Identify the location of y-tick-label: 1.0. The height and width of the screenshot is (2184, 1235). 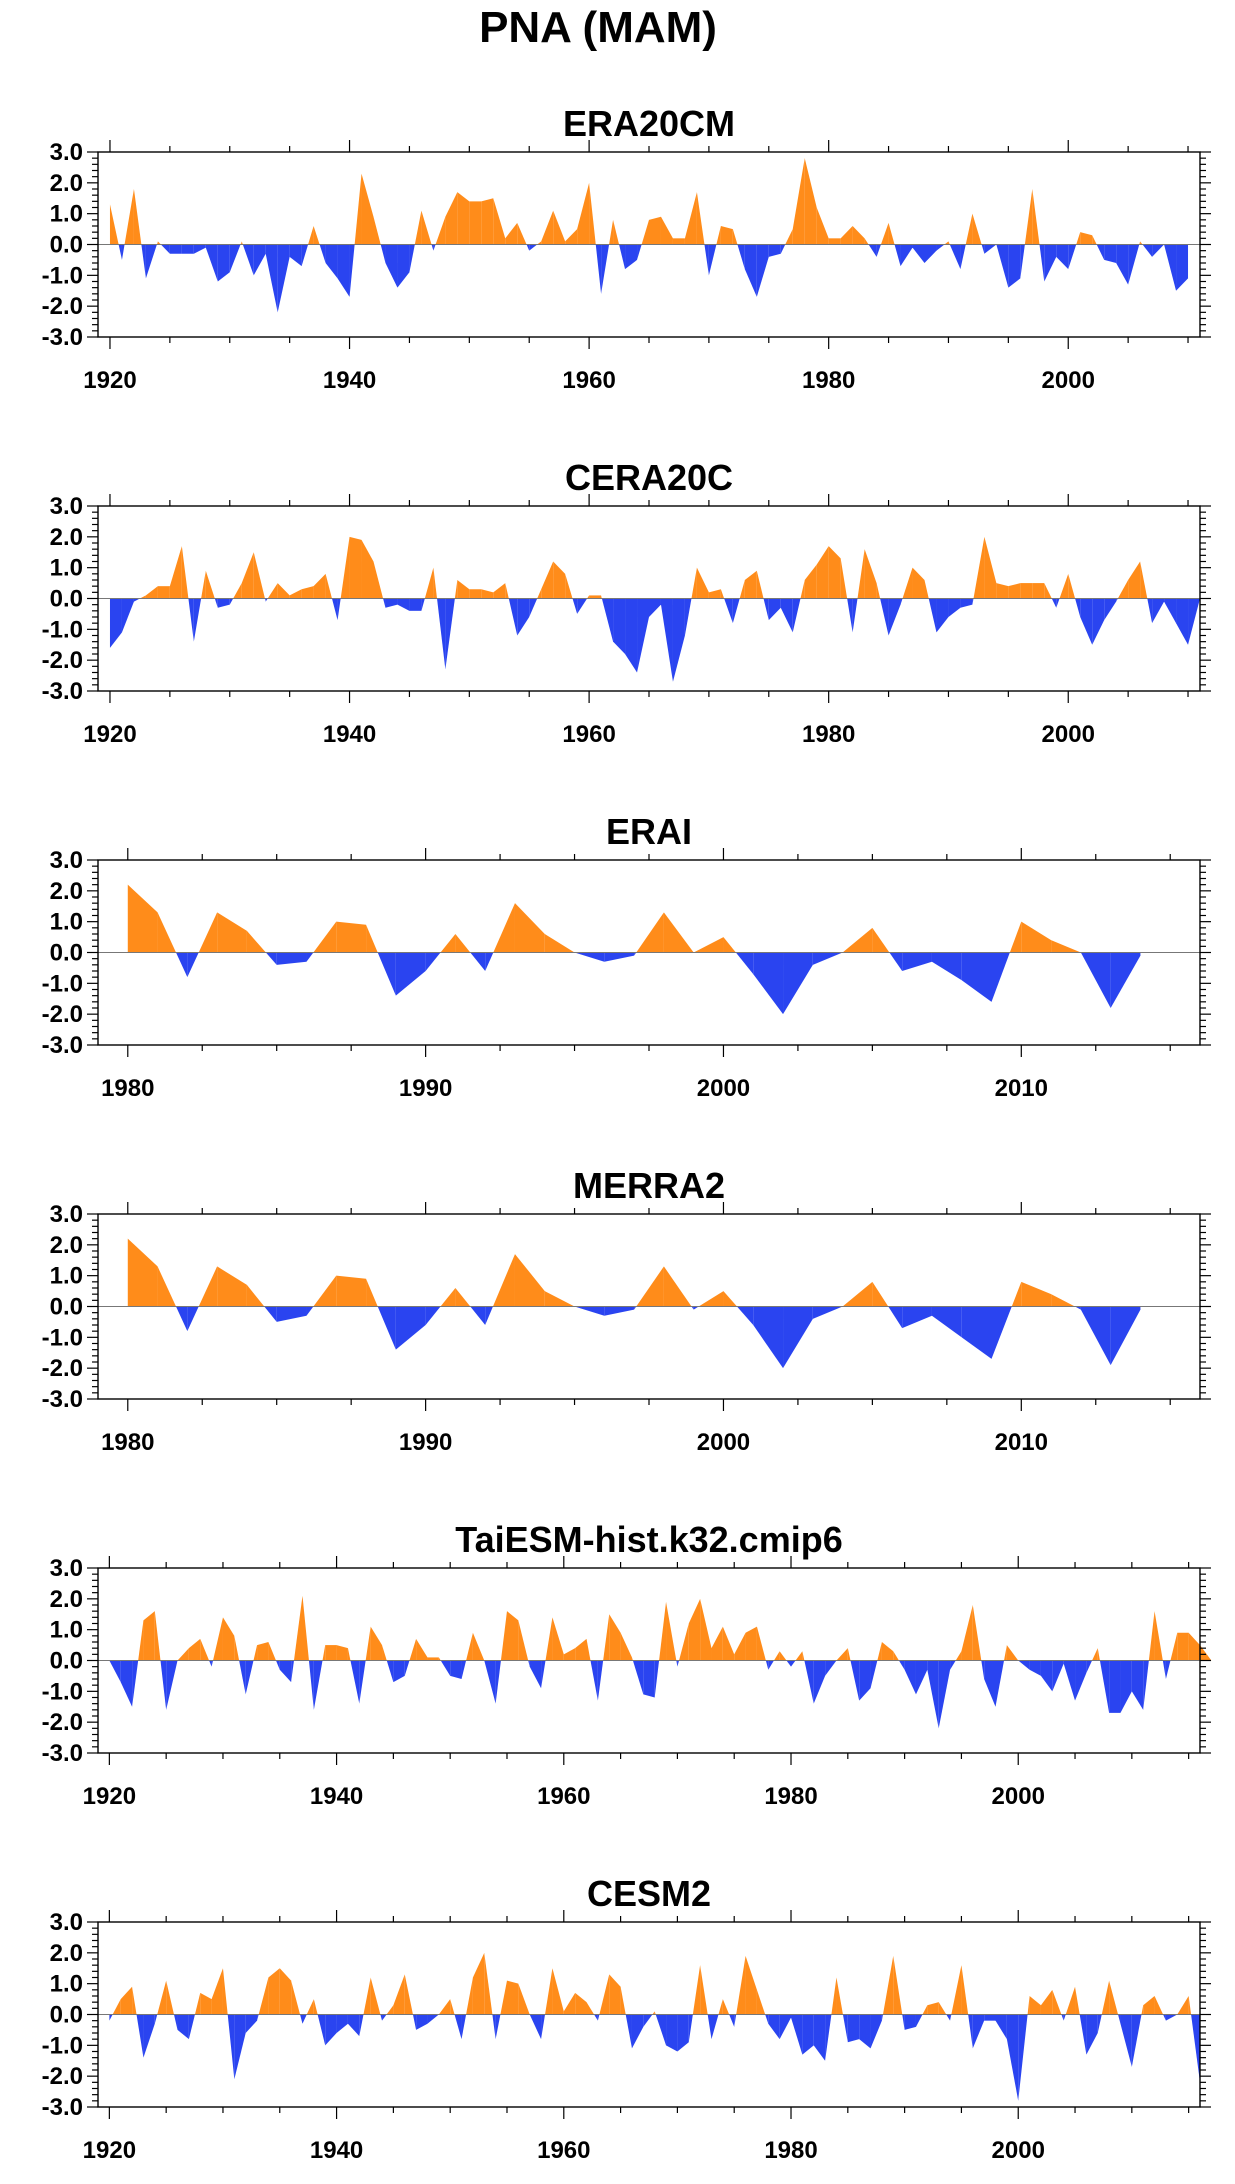
(66, 1276).